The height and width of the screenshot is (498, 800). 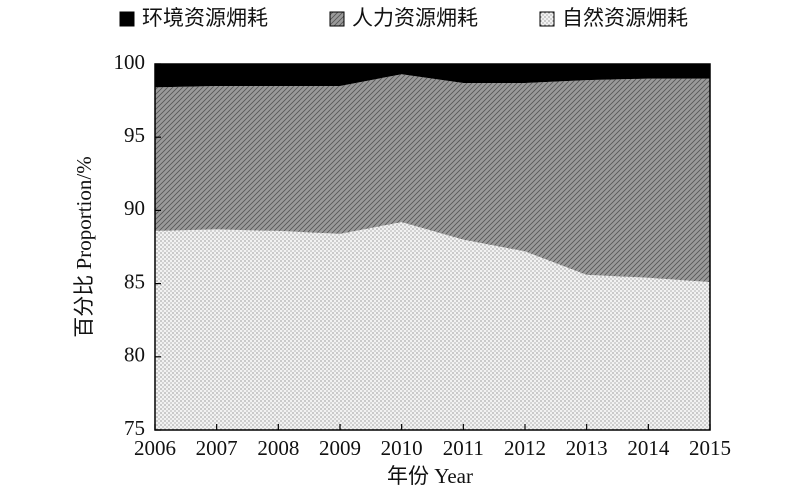 I want to click on legend-label: 人力资源㶲耗, so click(x=415, y=18).